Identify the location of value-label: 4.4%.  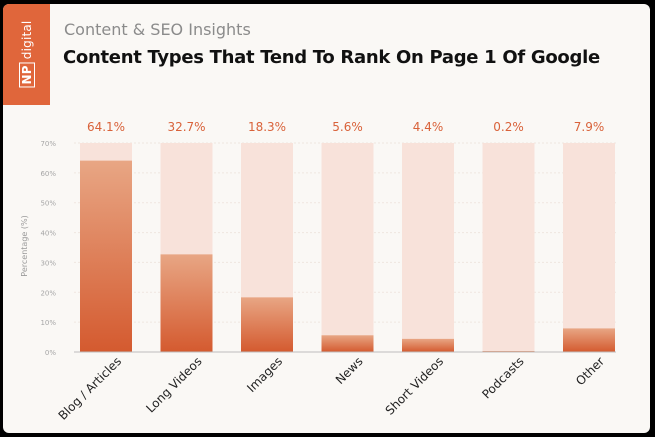
(428, 127).